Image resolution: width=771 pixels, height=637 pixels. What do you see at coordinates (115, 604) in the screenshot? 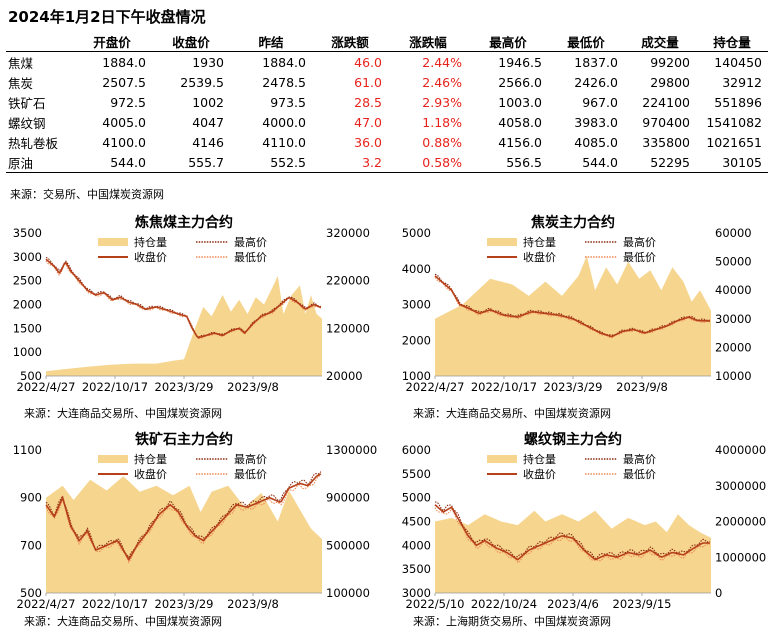
I see `x-tick-label: 2022/10/17` at bounding box center [115, 604].